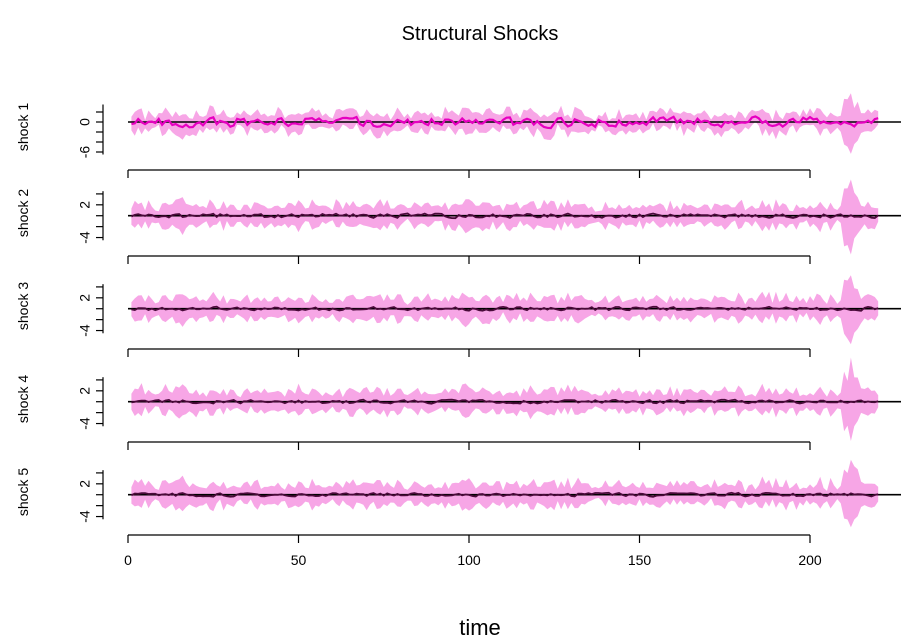  What do you see at coordinates (85, 516) in the screenshot?
I see `y-tick-label-5-0: -4` at bounding box center [85, 516].